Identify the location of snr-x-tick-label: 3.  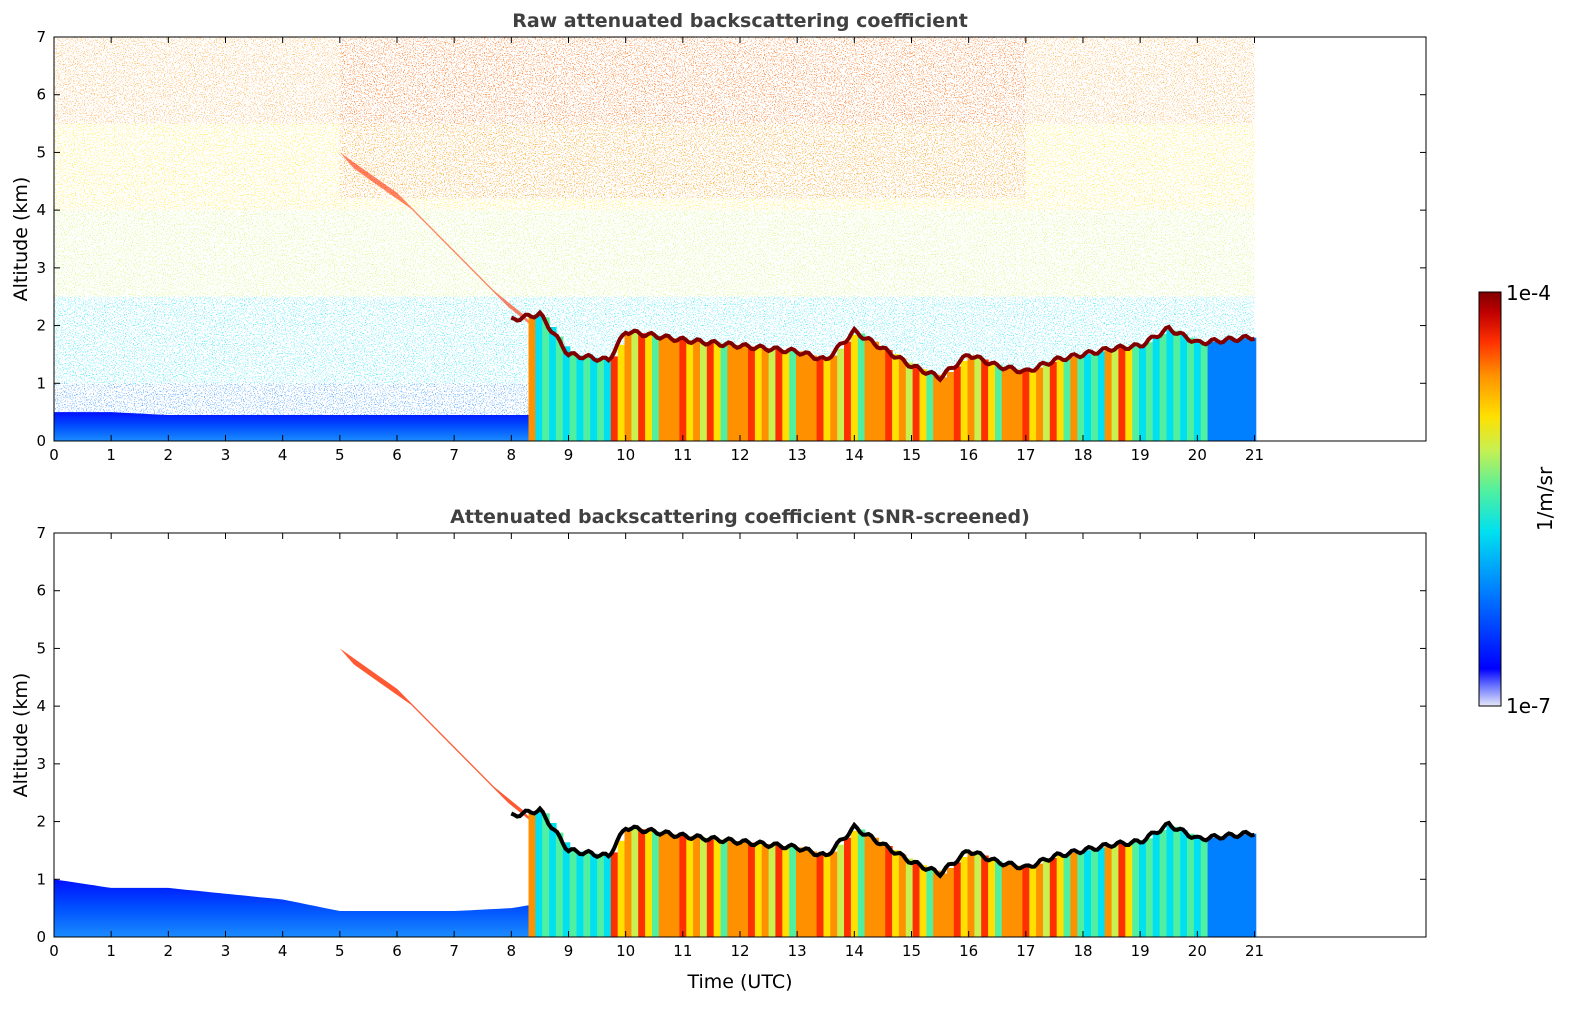
(226, 951).